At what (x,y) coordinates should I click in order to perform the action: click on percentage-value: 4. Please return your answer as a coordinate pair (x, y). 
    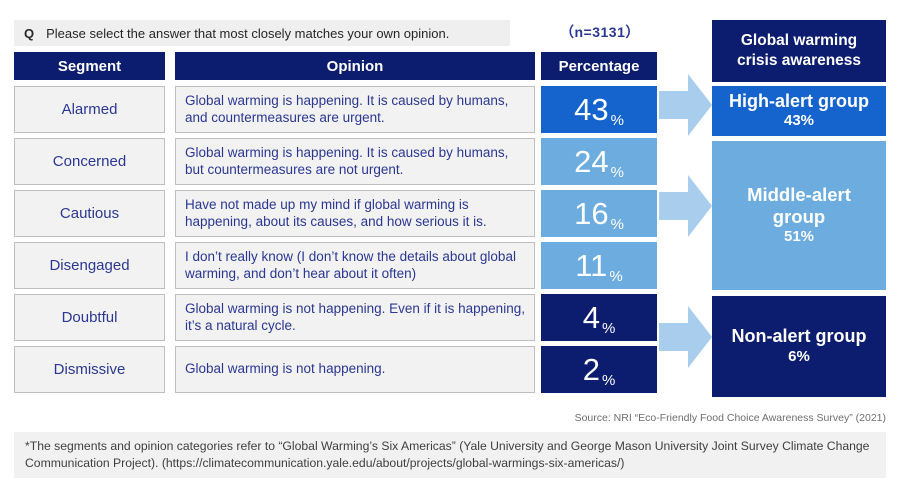
    Looking at the image, I should click on (591, 317).